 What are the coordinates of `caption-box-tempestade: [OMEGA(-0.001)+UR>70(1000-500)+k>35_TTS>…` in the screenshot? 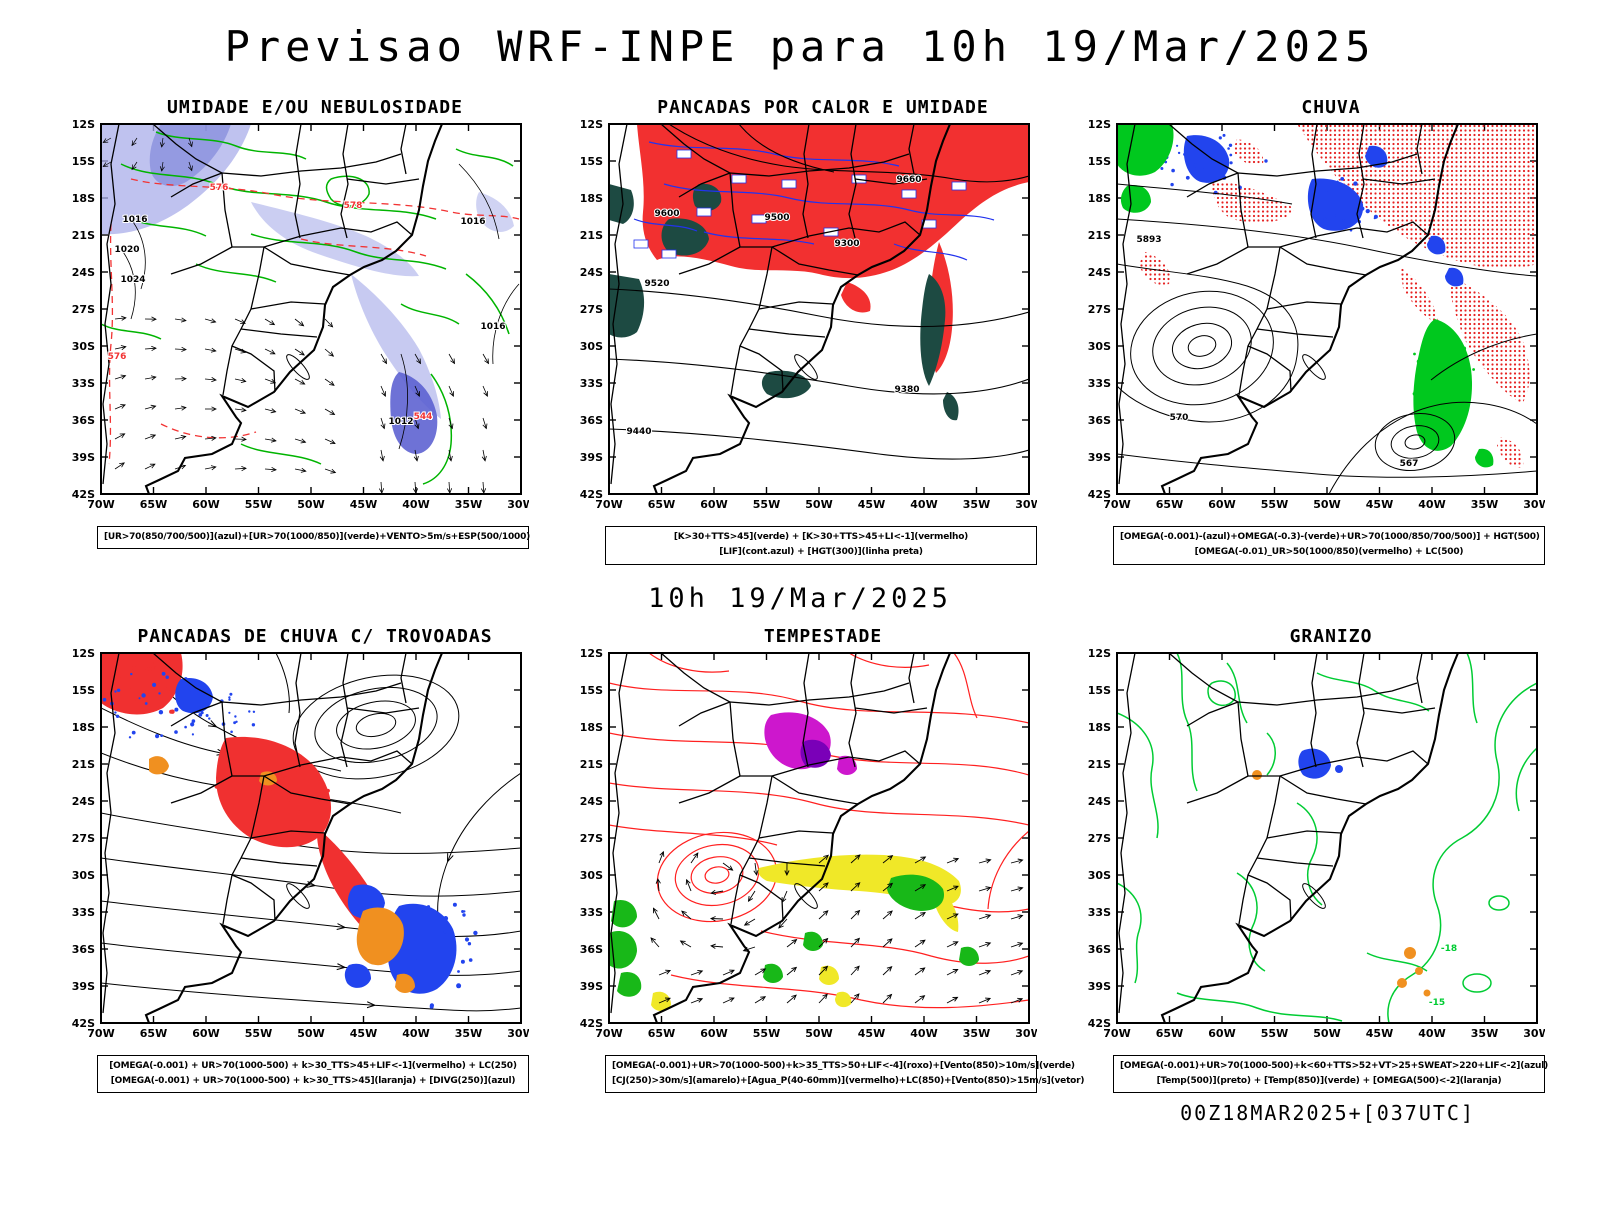 It's located at (821, 1074).